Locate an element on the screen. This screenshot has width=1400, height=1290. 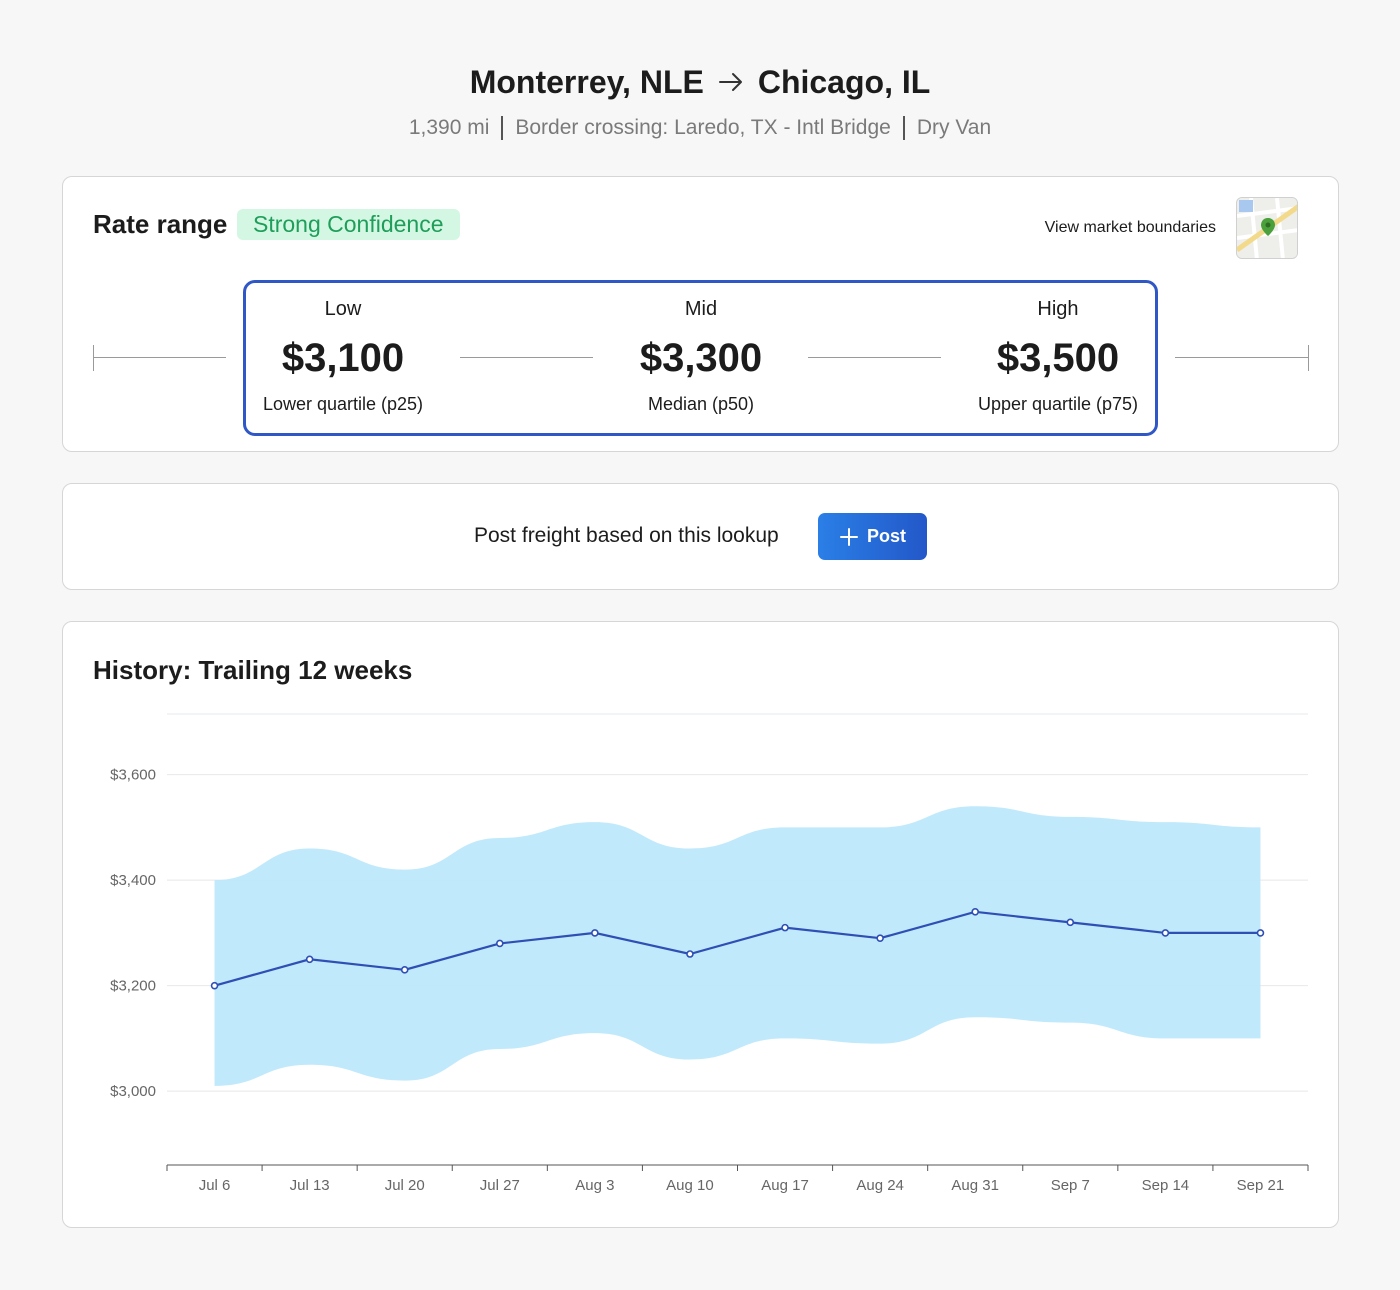
x-tick-label: Aug 3 is located at coordinates (594, 1185).